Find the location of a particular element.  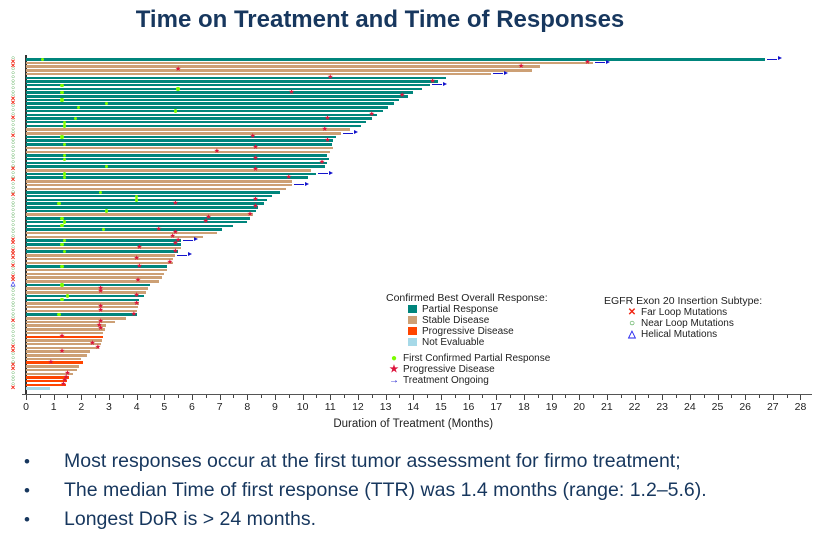

green-circle-icon: ○ is located at coordinates (632, 323).